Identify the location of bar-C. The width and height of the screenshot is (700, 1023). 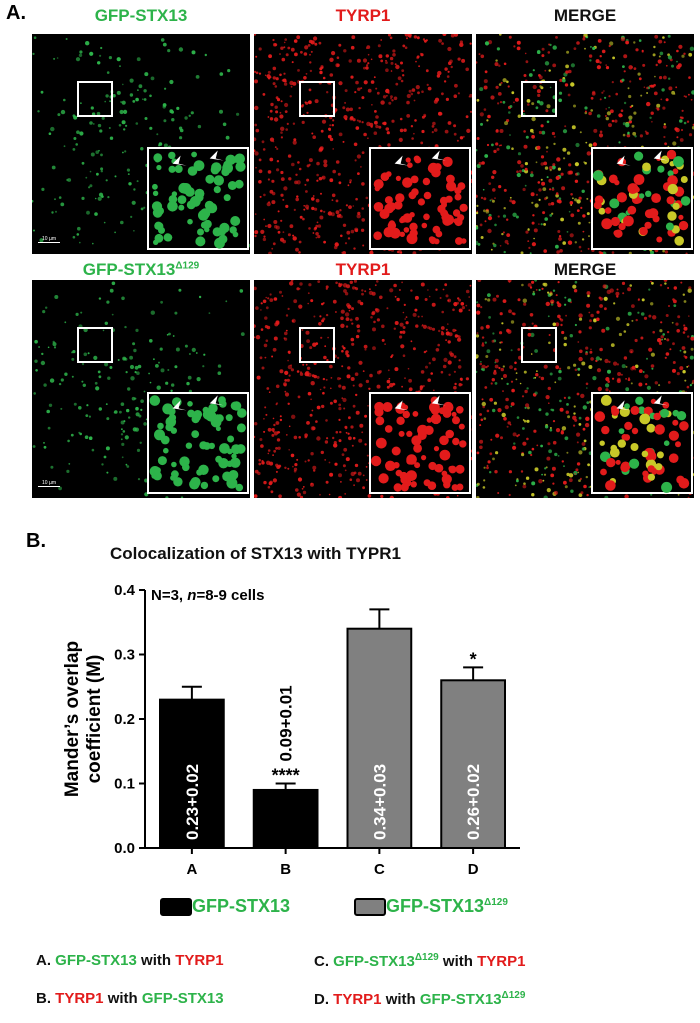
(379, 738).